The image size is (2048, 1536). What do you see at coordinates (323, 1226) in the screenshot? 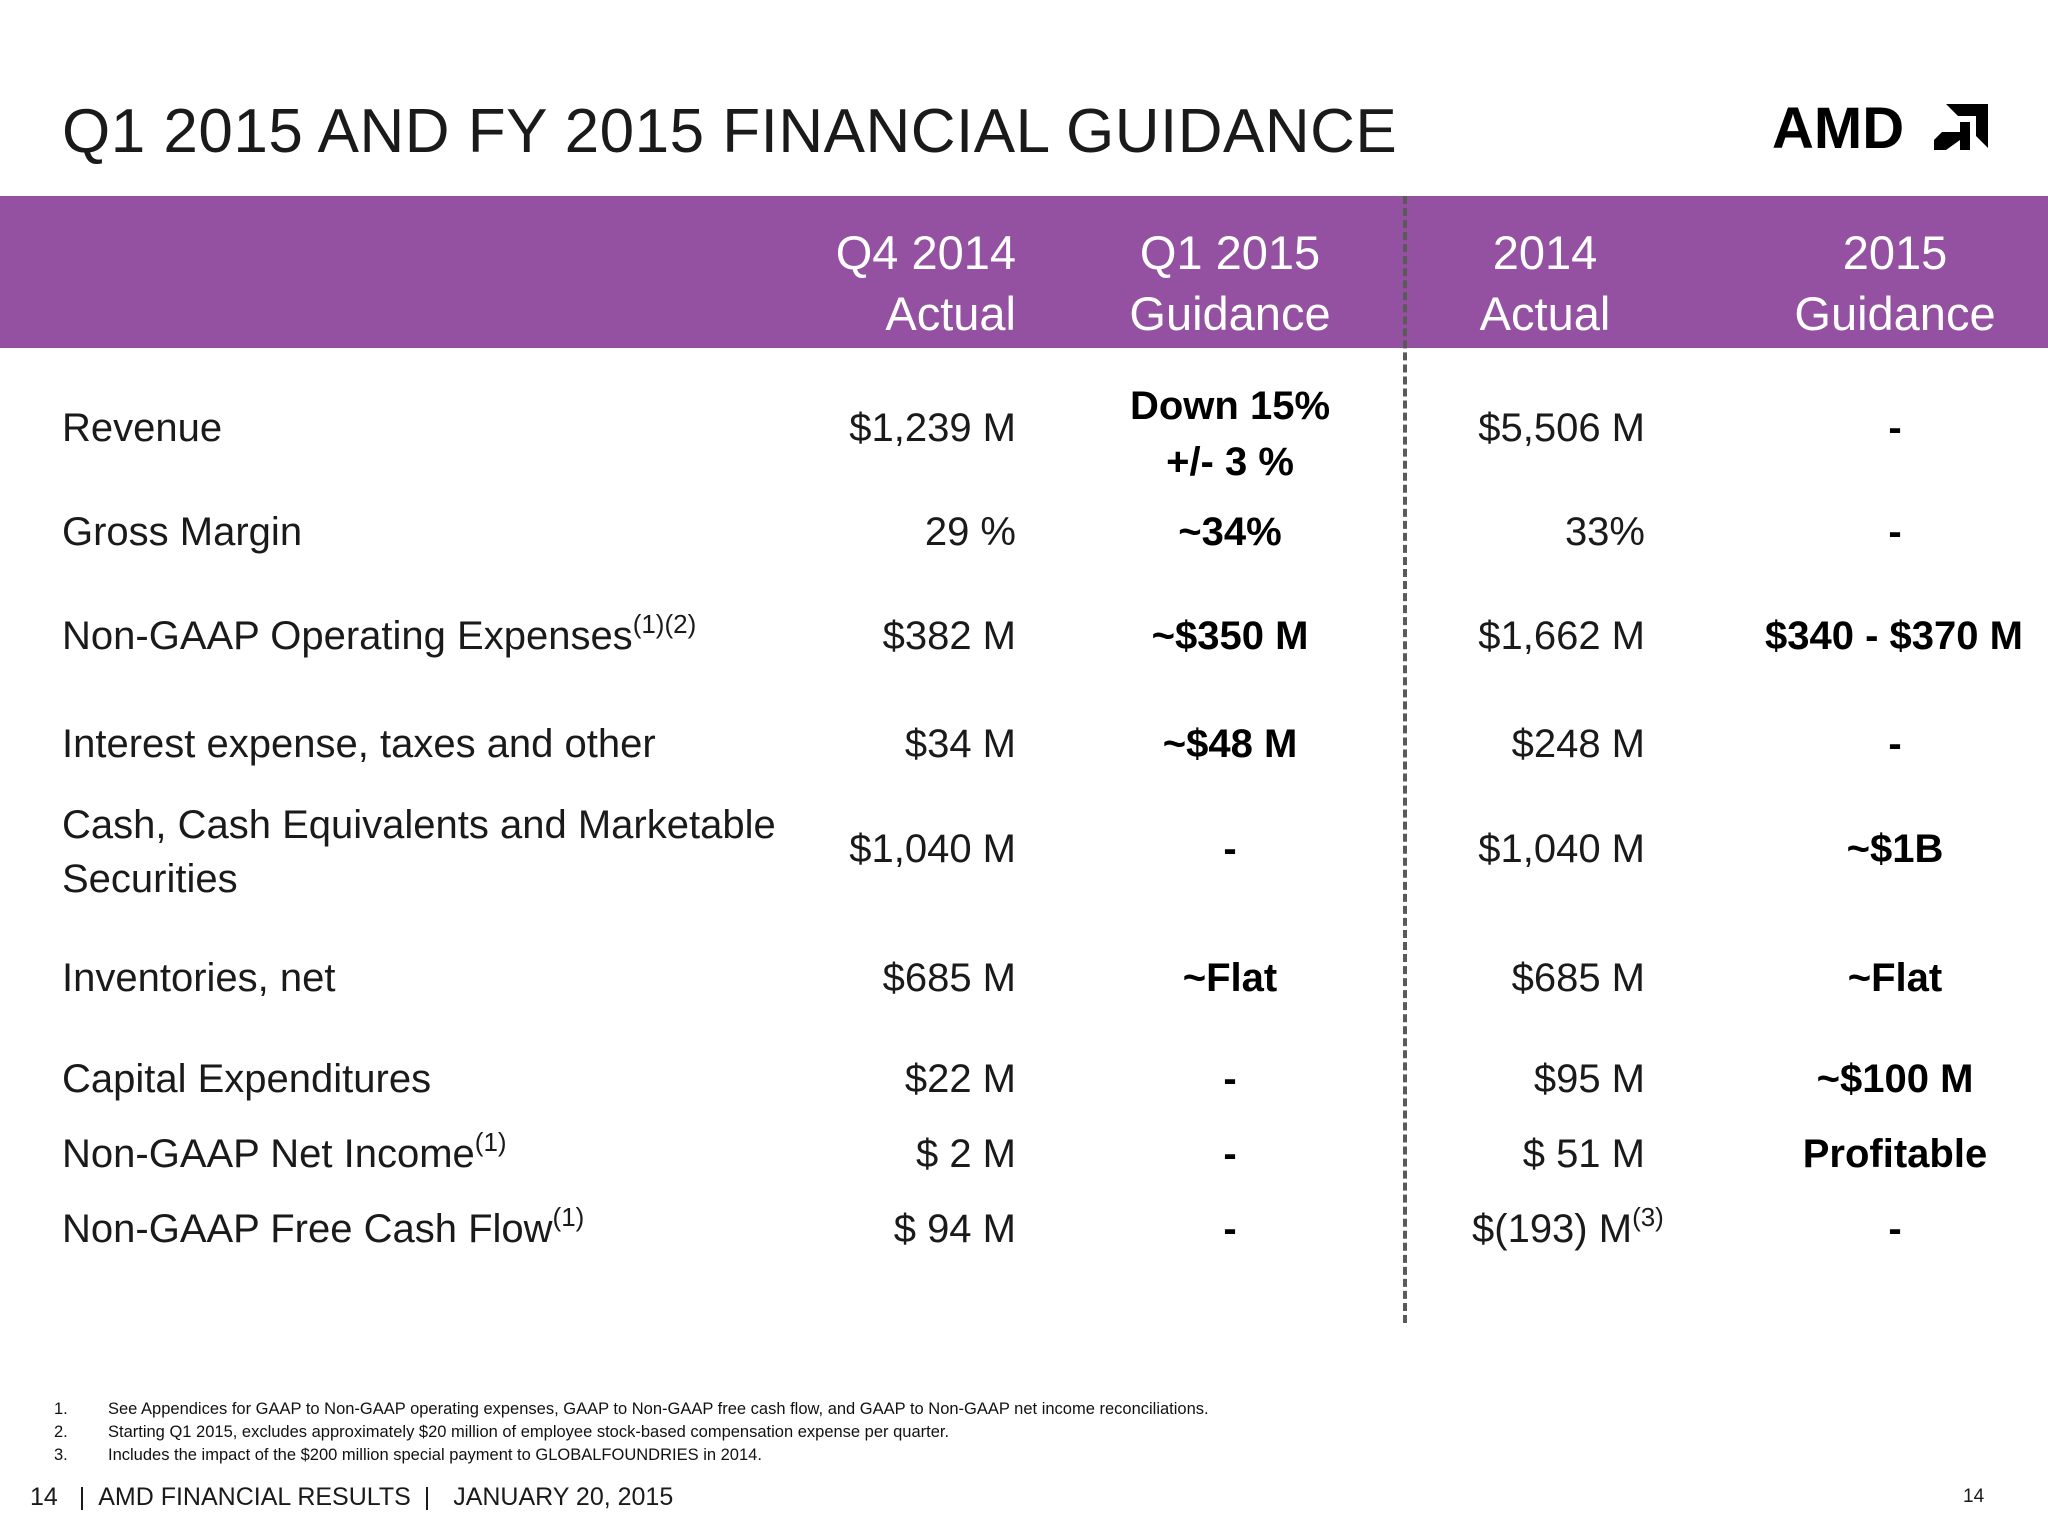
I see `row-label-free-cash-flow: Non-GAAP Free Cash Flow(1)` at bounding box center [323, 1226].